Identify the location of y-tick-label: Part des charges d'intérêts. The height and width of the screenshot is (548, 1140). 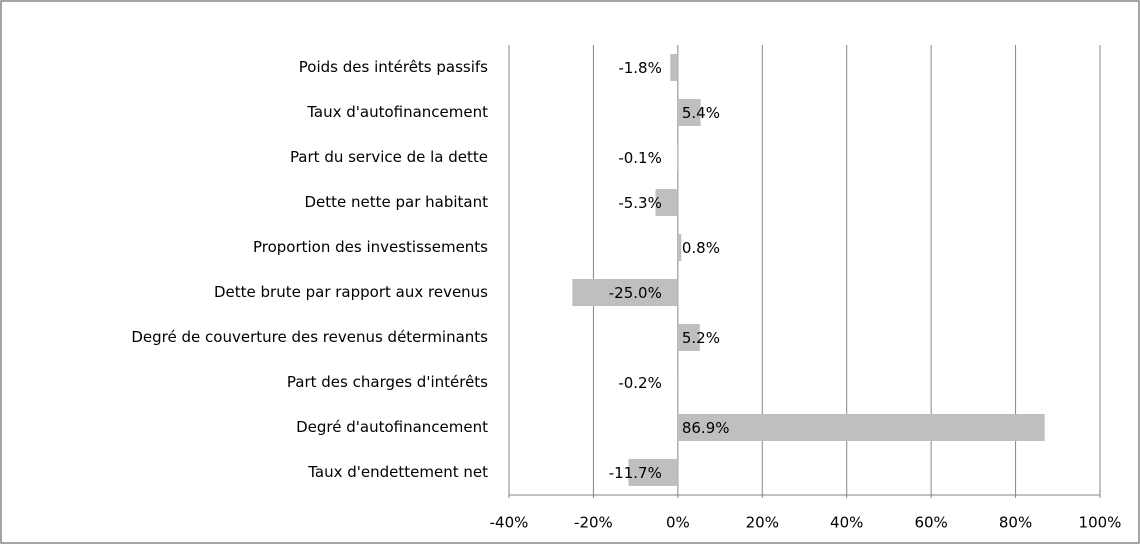
(387, 382).